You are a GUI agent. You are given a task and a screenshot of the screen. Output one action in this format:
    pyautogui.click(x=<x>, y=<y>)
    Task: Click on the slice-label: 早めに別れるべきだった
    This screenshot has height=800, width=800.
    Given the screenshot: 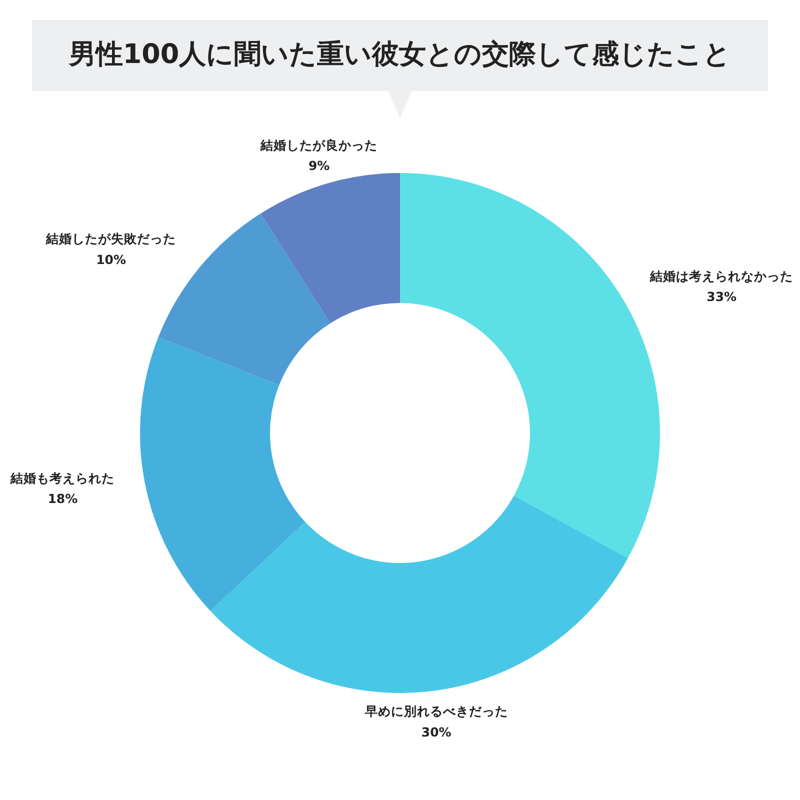 What is the action you would take?
    pyautogui.click(x=436, y=711)
    